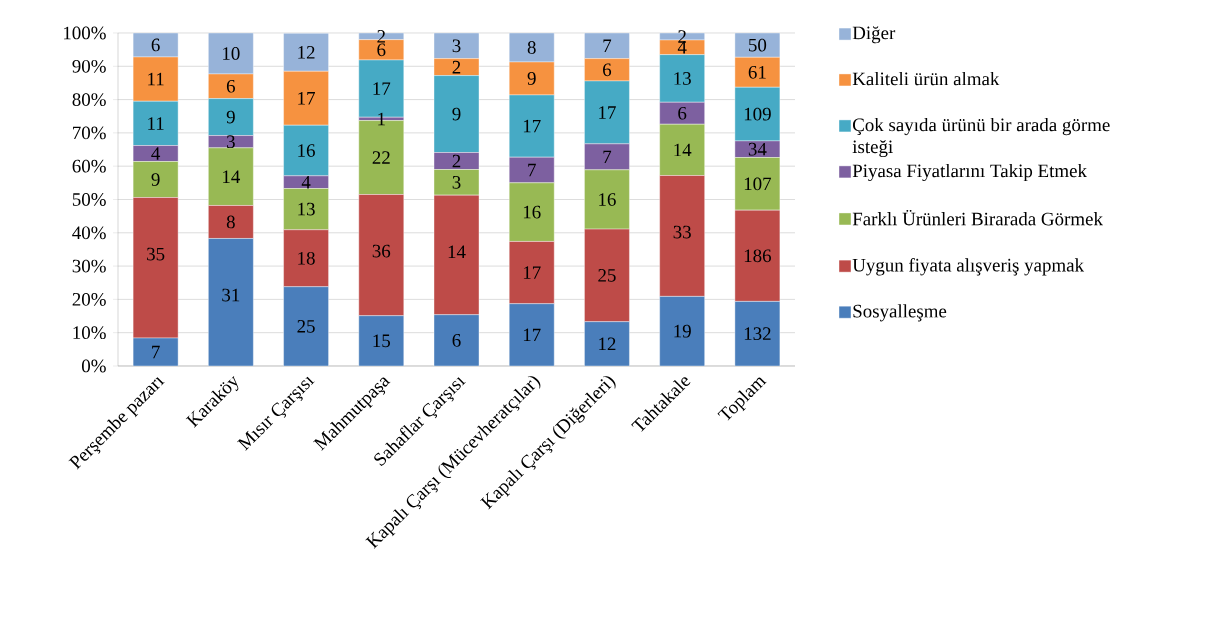 The height and width of the screenshot is (631, 1211). Describe the element at coordinates (381, 251) in the screenshot. I see `annotation: 36` at that location.